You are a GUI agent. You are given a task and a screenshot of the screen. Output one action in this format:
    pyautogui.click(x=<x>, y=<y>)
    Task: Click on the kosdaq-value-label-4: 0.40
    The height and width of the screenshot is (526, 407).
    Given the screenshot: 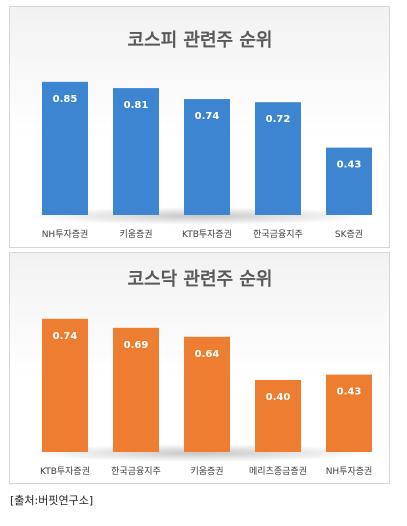 What is the action you would take?
    pyautogui.click(x=278, y=397)
    